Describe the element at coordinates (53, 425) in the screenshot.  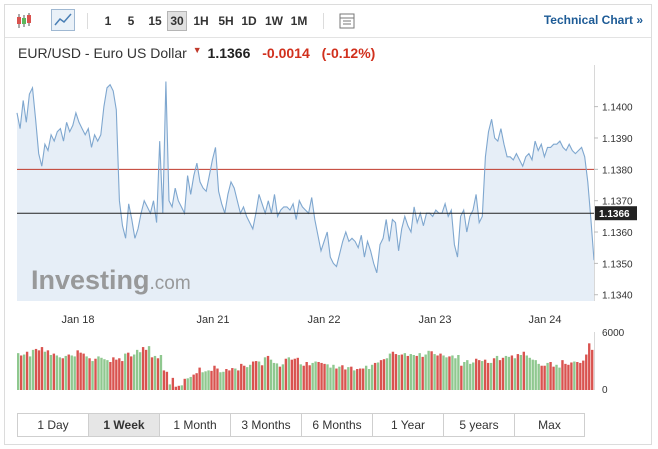
I see `range-1-day: 1 Day` at that location.